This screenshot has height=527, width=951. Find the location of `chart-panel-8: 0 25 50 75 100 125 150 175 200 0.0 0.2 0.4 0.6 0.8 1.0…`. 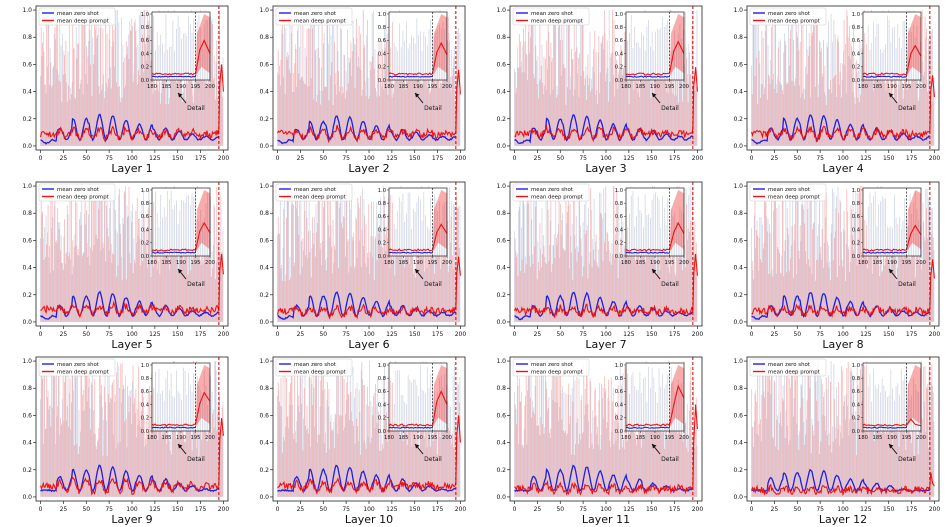

chart-panel-8: 0 25 50 75 100 125 150 175 200 0.0 0.2 0.4 0.6 0.8 1.0… is located at coordinates (829, 264).